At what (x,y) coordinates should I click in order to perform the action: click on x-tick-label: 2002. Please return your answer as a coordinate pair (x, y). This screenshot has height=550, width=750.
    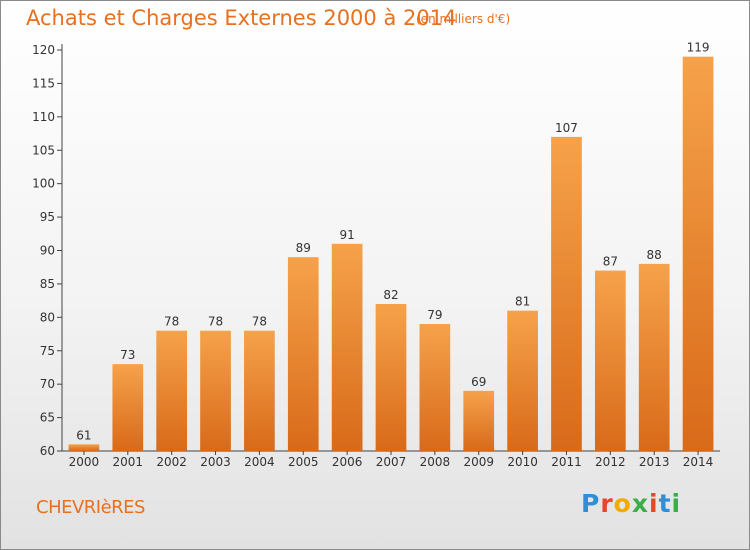
    Looking at the image, I should click on (171, 462).